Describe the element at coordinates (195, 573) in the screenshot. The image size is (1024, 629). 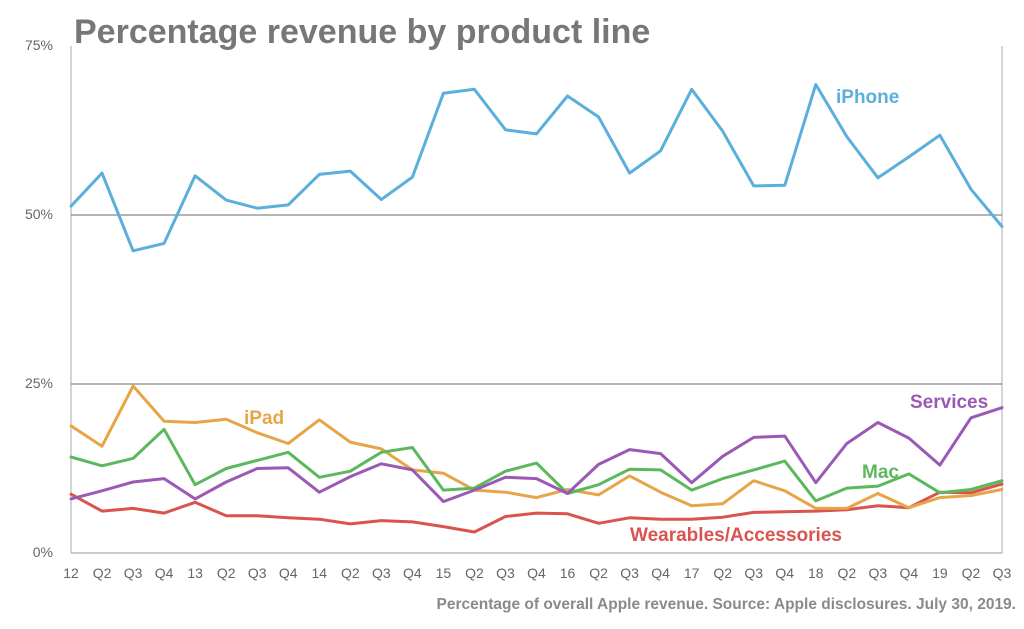
I see `x-tick-label: 13` at that location.